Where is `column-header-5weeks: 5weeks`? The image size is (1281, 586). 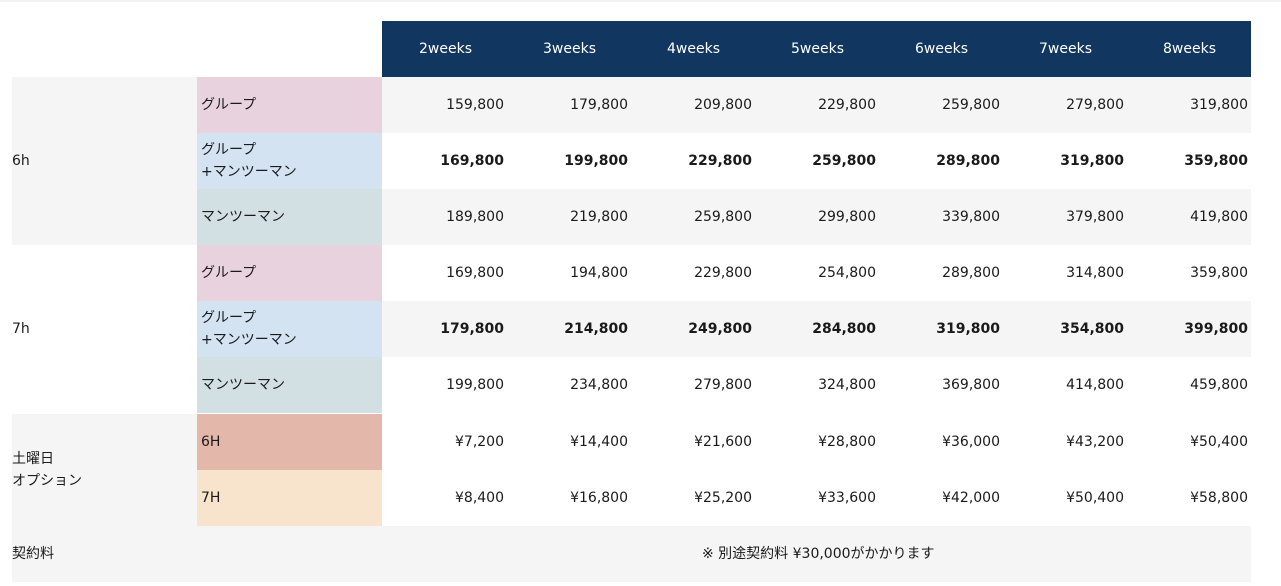
column-header-5weeks: 5weeks is located at coordinates (817, 49).